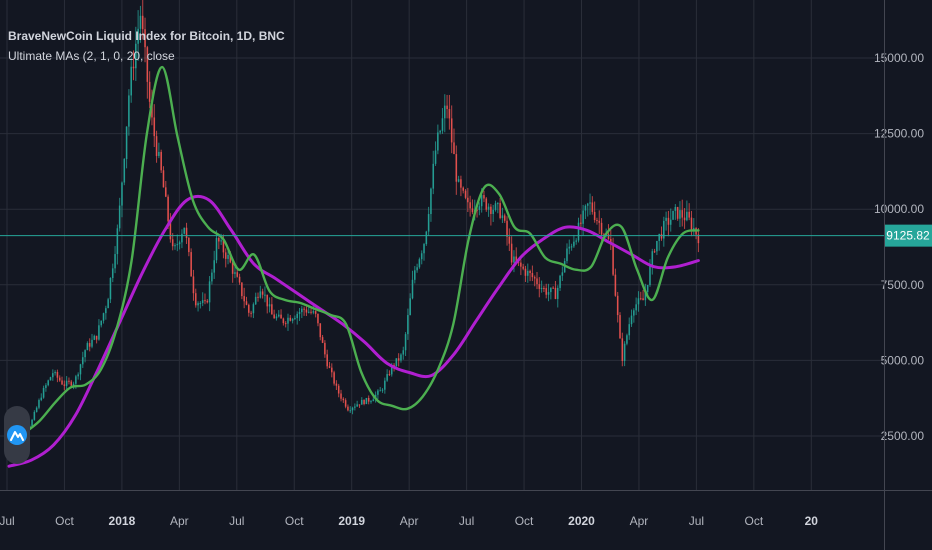  Describe the element at coordinates (524, 521) in the screenshot. I see `x-tick-label: Oct` at that location.